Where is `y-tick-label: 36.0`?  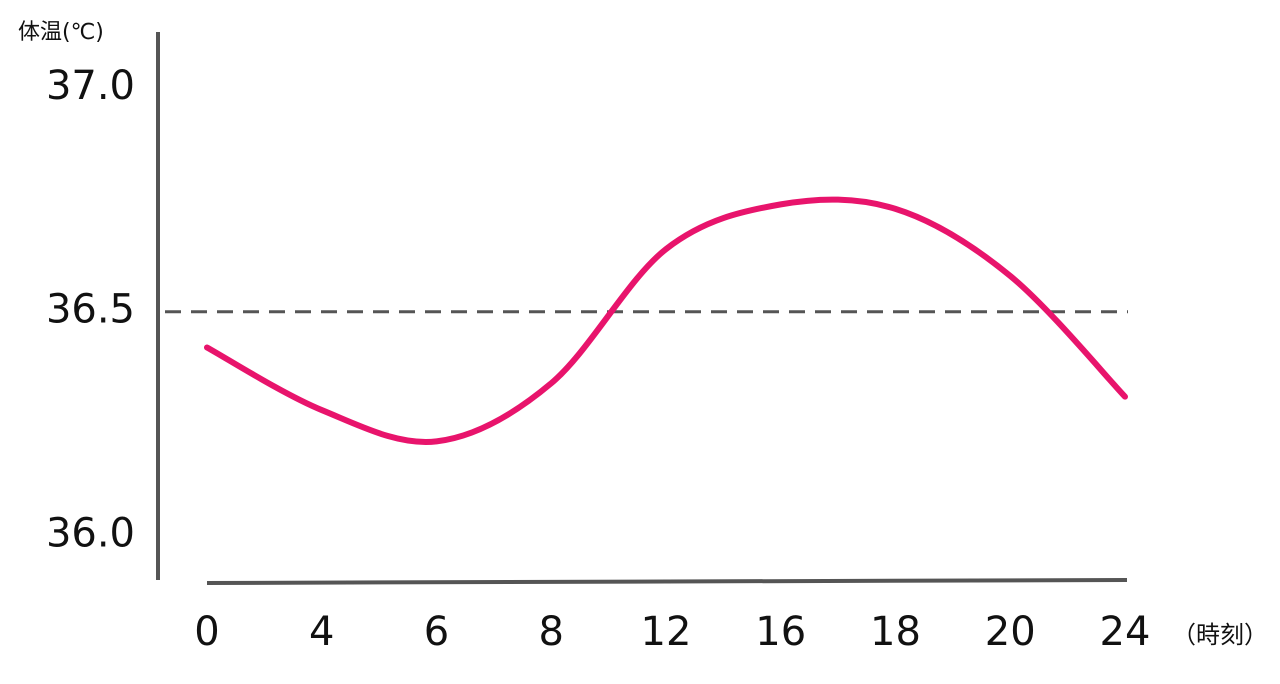
y-tick-label: 36.0 is located at coordinates (90, 533).